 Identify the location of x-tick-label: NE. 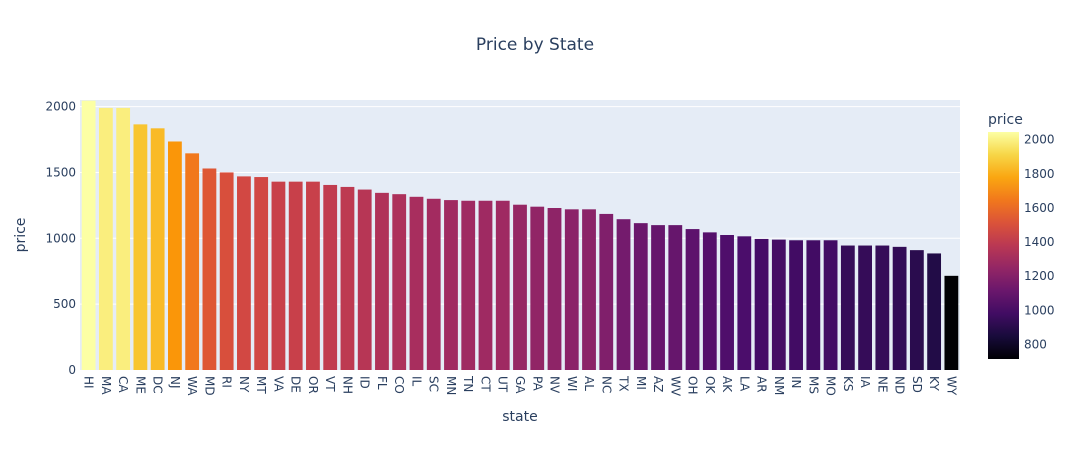
(882, 384).